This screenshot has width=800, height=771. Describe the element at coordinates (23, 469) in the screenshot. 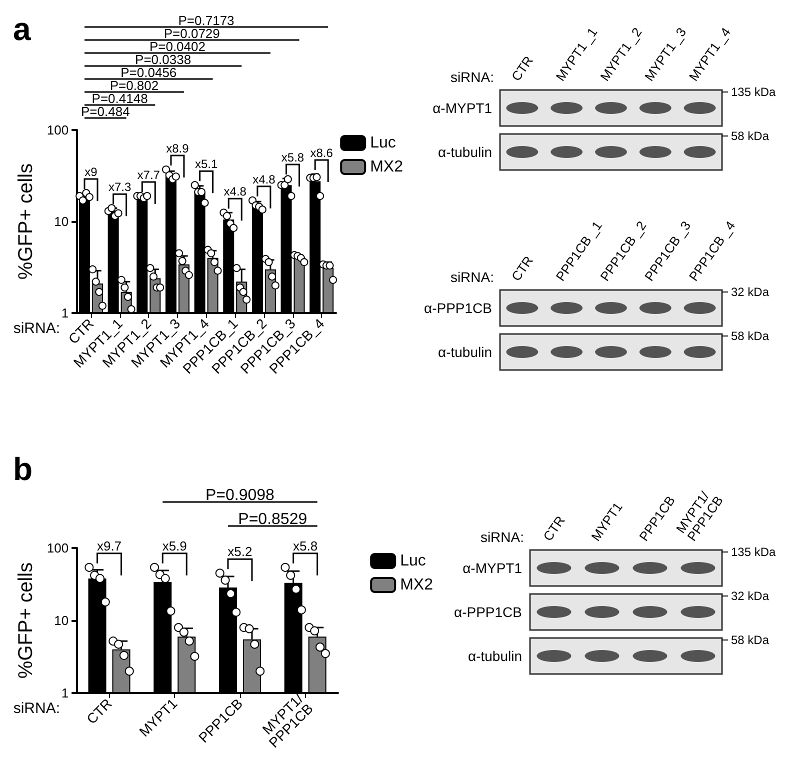

I see `chart-title: b` at that location.